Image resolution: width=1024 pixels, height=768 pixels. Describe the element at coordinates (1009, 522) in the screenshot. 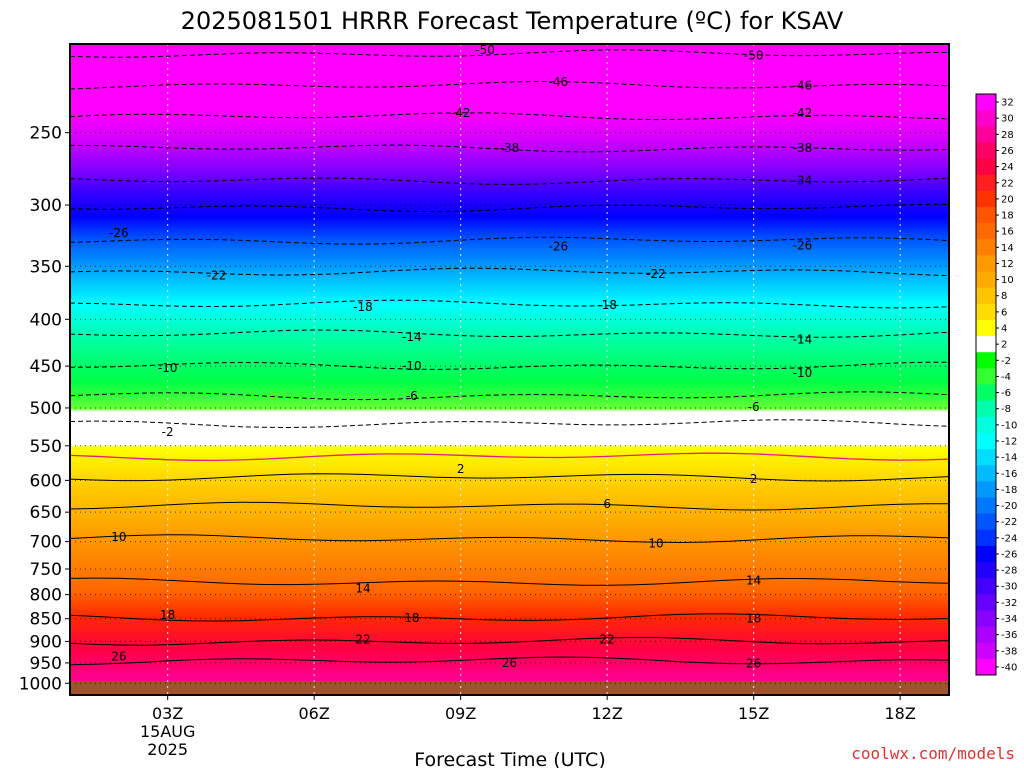

I see `colorbar-label: -22` at that location.